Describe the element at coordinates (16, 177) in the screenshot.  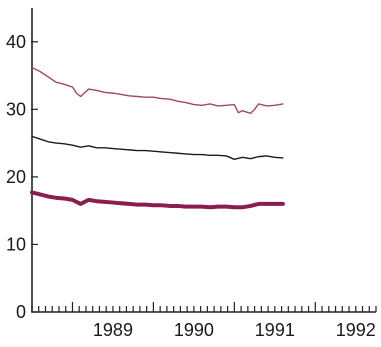
I see `y-tick-label: 20` at that location.